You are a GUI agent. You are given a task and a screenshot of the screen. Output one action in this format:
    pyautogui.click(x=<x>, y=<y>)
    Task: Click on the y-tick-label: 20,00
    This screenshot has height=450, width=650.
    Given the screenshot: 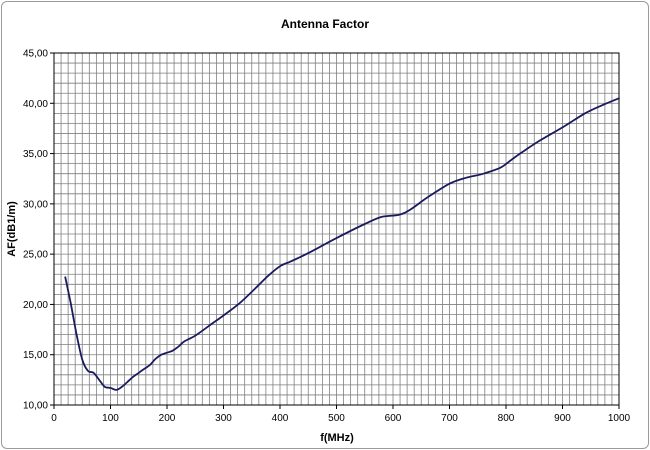 What is the action you would take?
    pyautogui.click(x=35, y=305)
    